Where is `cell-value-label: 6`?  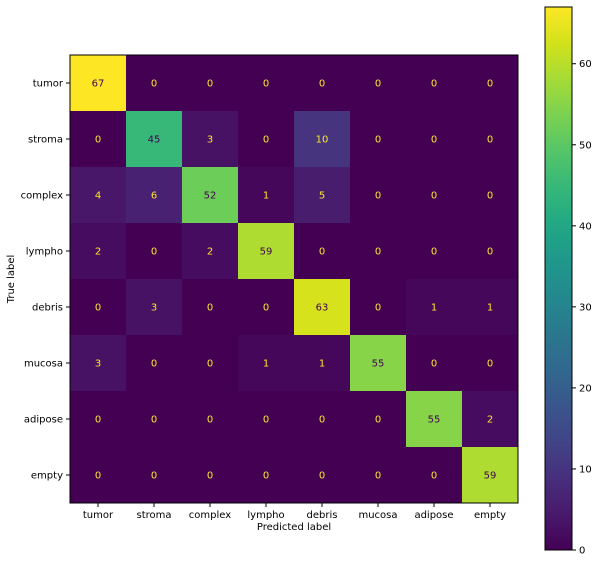 cell-value-label: 6 is located at coordinates (154, 196).